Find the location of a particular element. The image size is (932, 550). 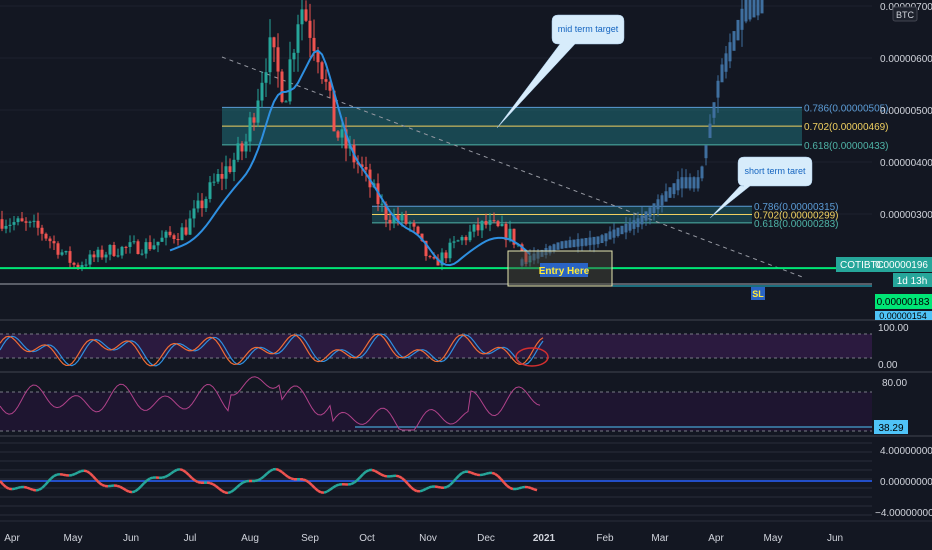

time-tick-label: Mar is located at coordinates (660, 538).